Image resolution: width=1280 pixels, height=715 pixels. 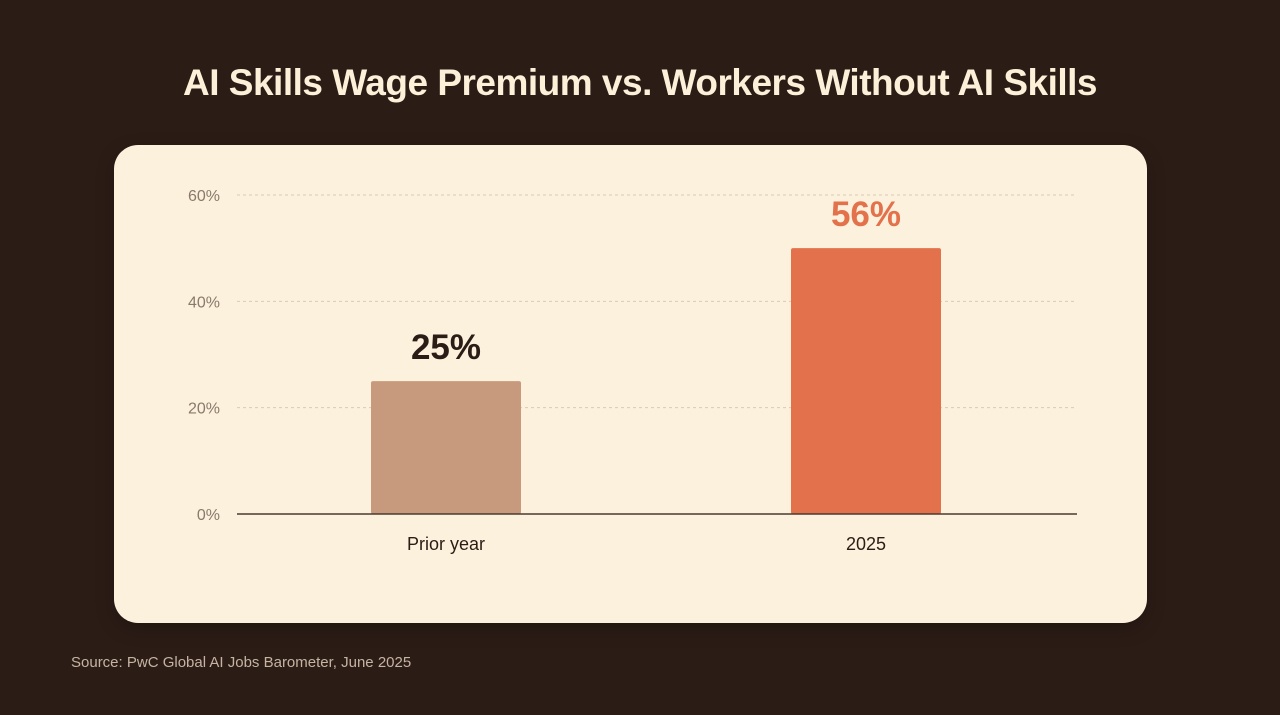 I want to click on y-tick-label: 20%, so click(x=204, y=409).